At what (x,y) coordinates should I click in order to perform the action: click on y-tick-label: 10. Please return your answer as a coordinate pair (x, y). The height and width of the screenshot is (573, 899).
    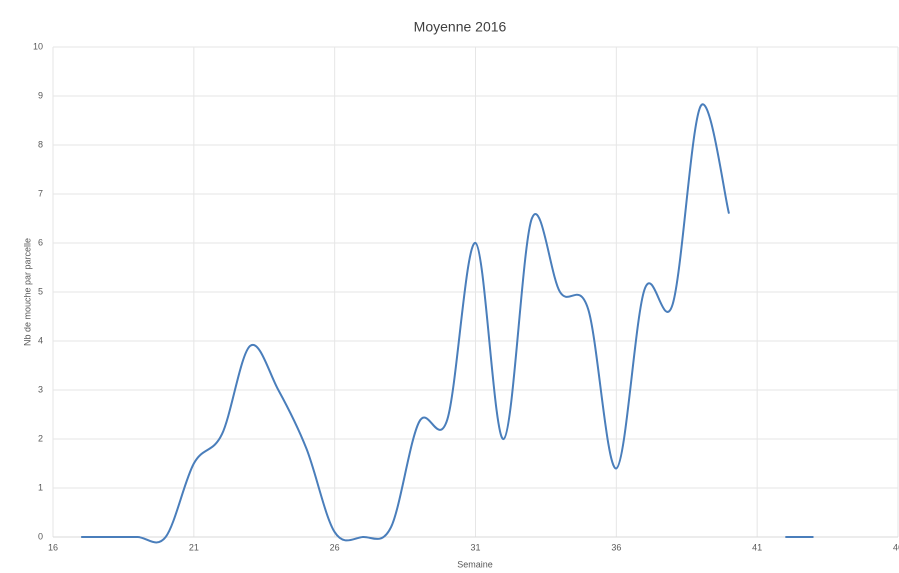
    Looking at the image, I should click on (38, 46).